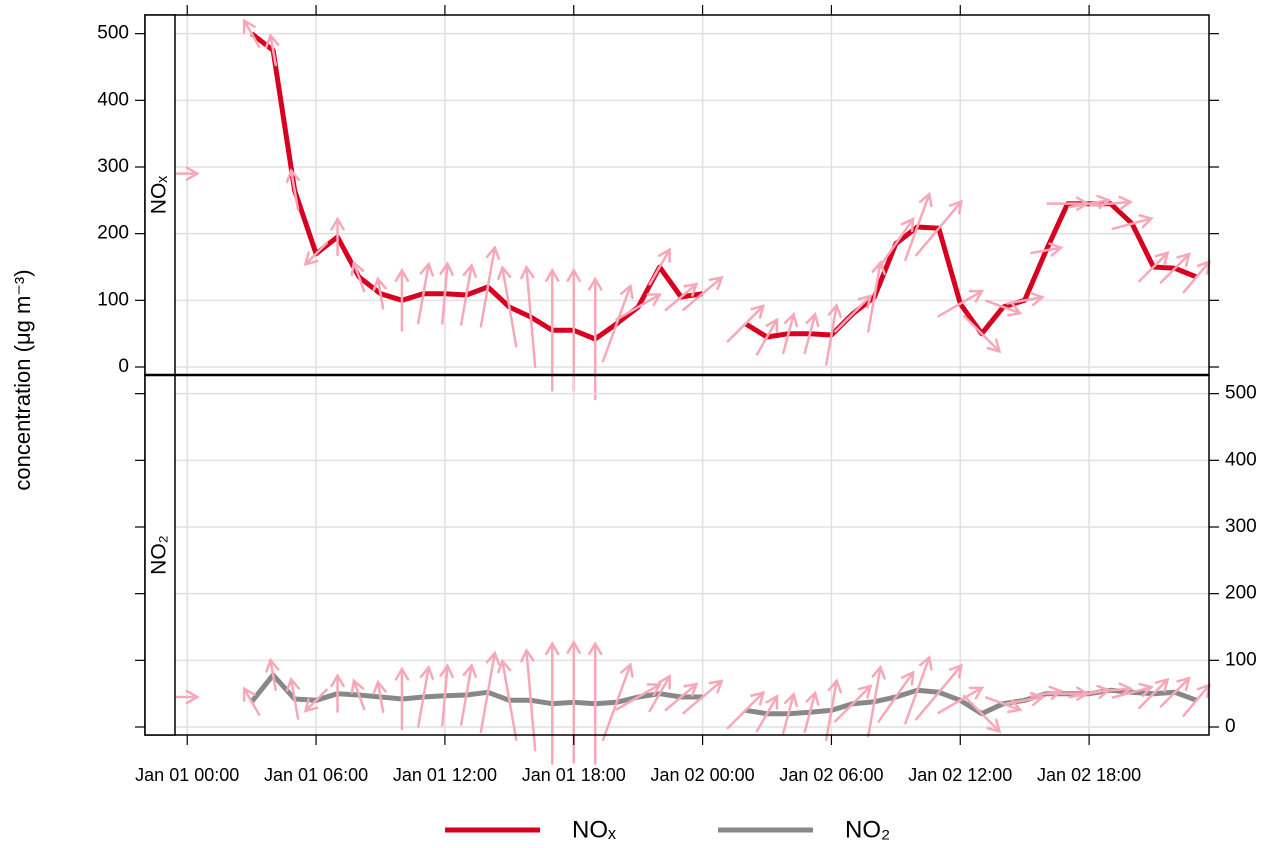 The height and width of the screenshot is (848, 1281). What do you see at coordinates (594, 829) in the screenshot?
I see `legend-label: NOₓ` at bounding box center [594, 829].